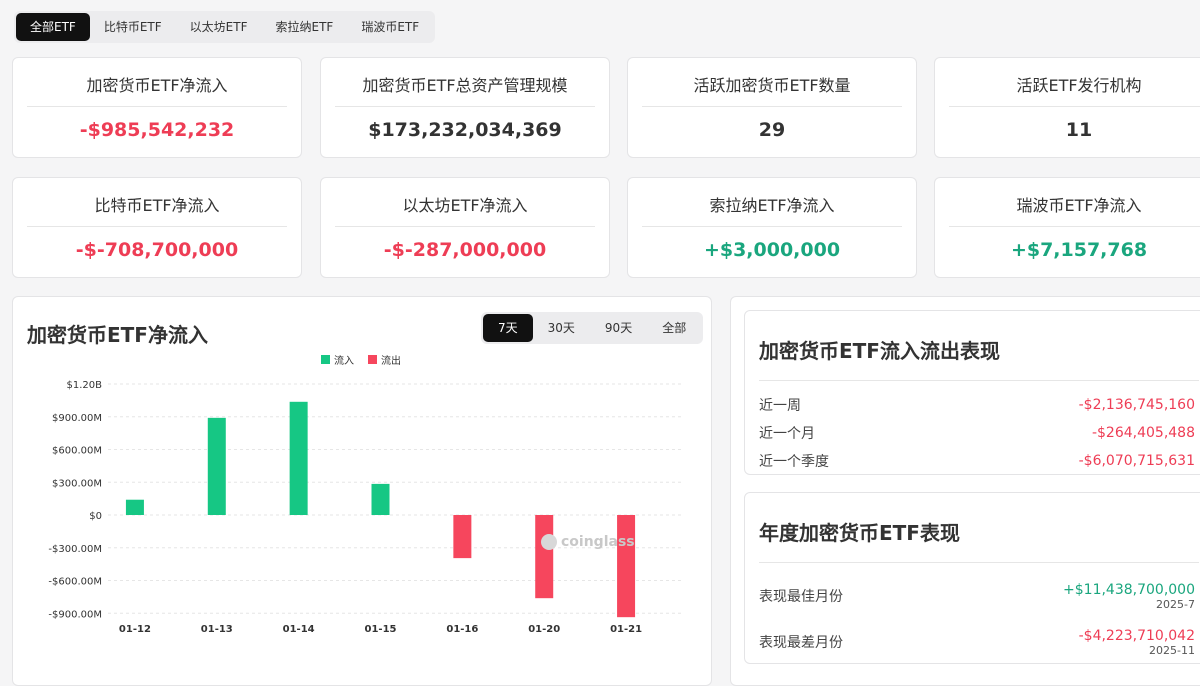 Image resolution: width=1200 pixels, height=686 pixels. What do you see at coordinates (674, 328) in the screenshot?
I see `range-all: 全部` at bounding box center [674, 328].